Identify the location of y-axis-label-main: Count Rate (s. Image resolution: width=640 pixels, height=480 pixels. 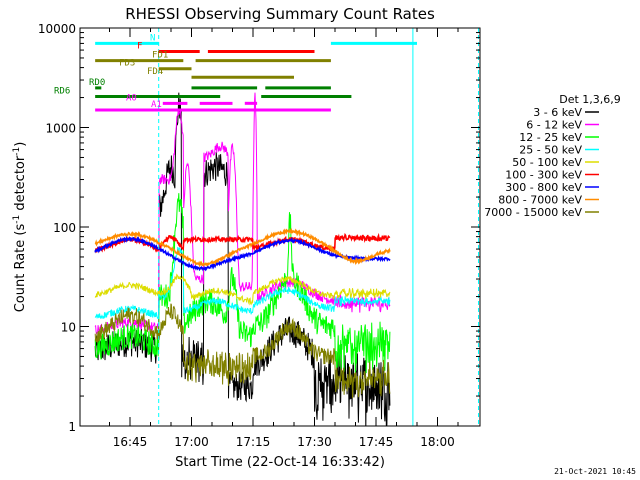
(20, 268).